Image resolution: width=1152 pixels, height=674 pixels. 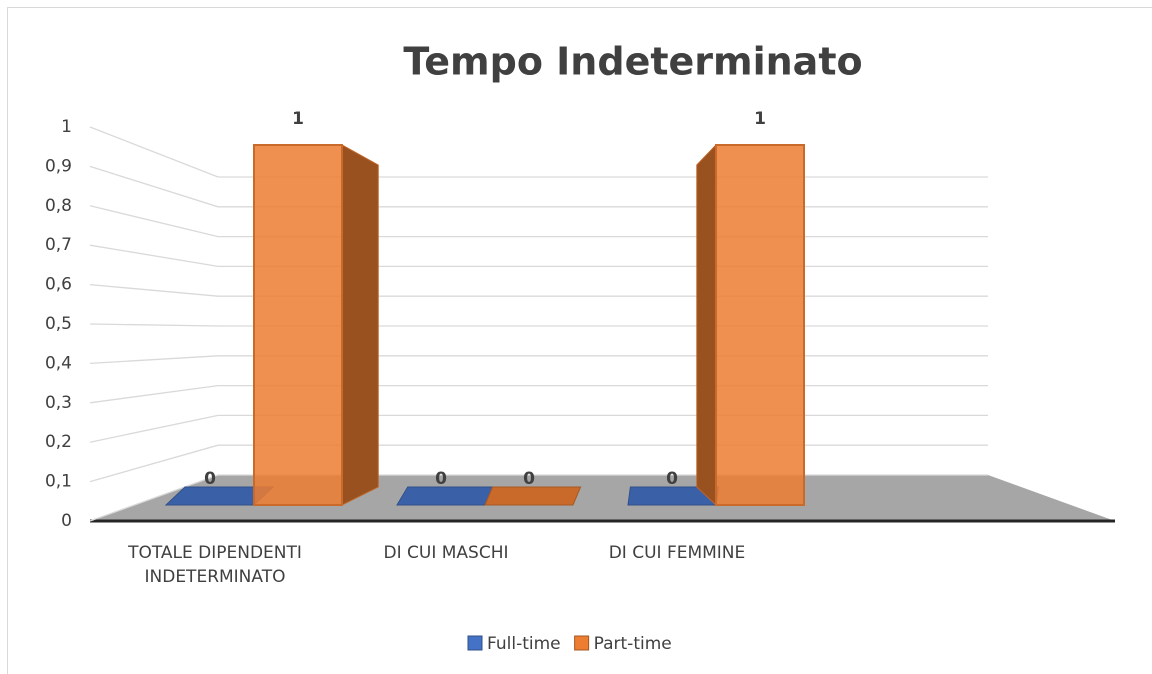 What do you see at coordinates (58, 166) in the screenshot?
I see `y-tick-label: 0,9` at bounding box center [58, 166].